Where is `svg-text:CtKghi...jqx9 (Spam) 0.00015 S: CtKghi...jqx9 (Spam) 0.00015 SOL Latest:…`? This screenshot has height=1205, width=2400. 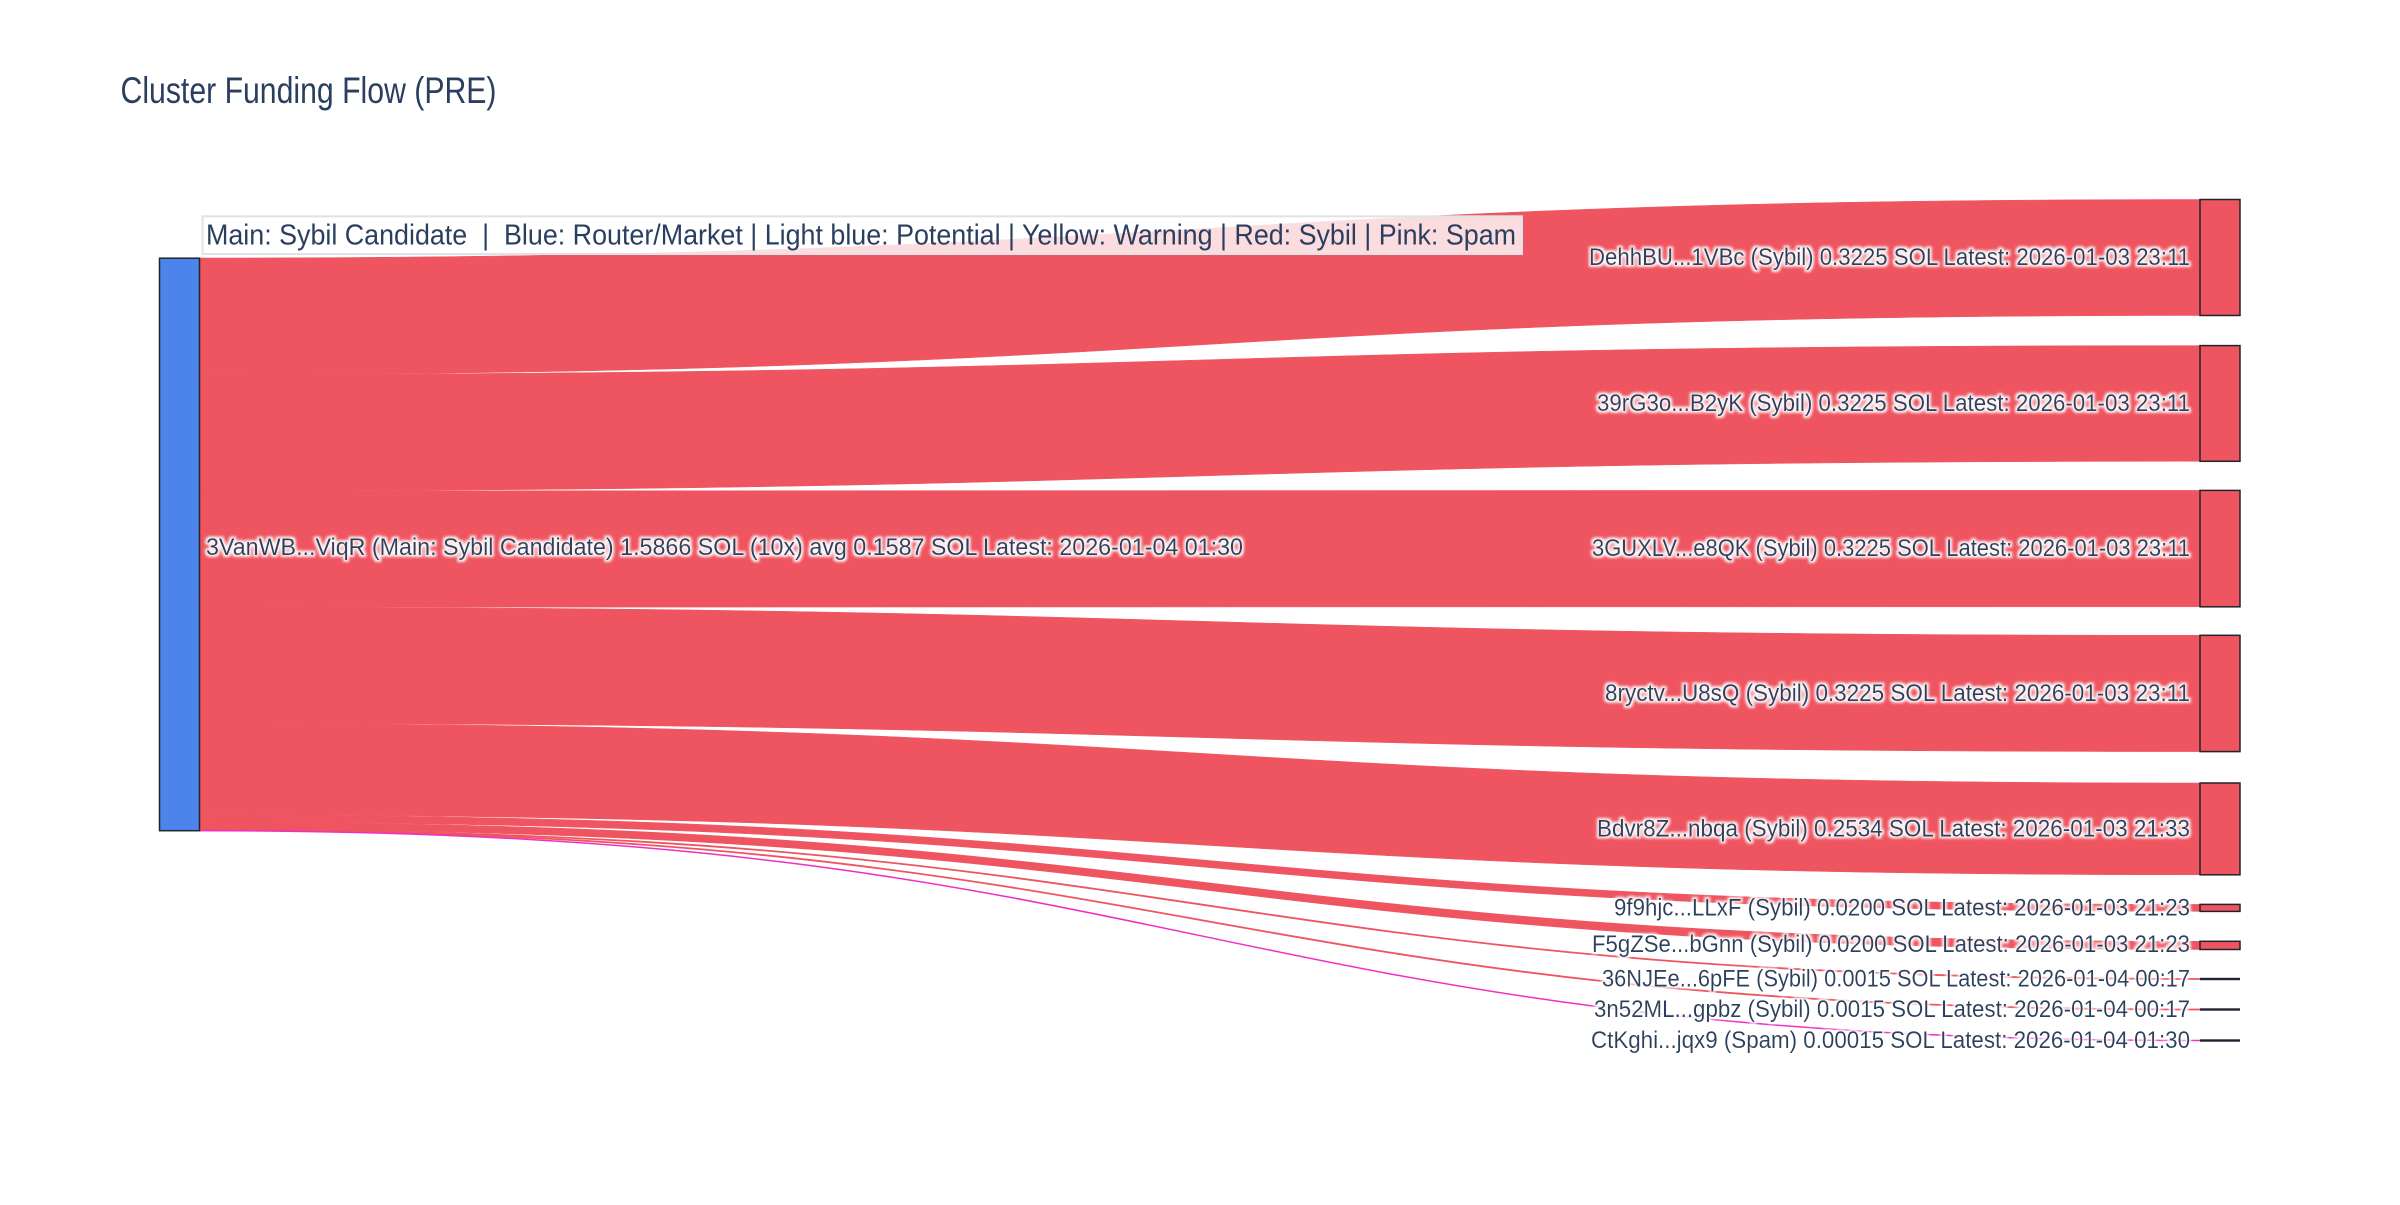 svg-text:CtKghi...jqx9 (Spam) 0.00015 S: CtKghi...jqx9 (Spam) 0.00015 SOL Latest:… is located at coordinates (1890, 1040).